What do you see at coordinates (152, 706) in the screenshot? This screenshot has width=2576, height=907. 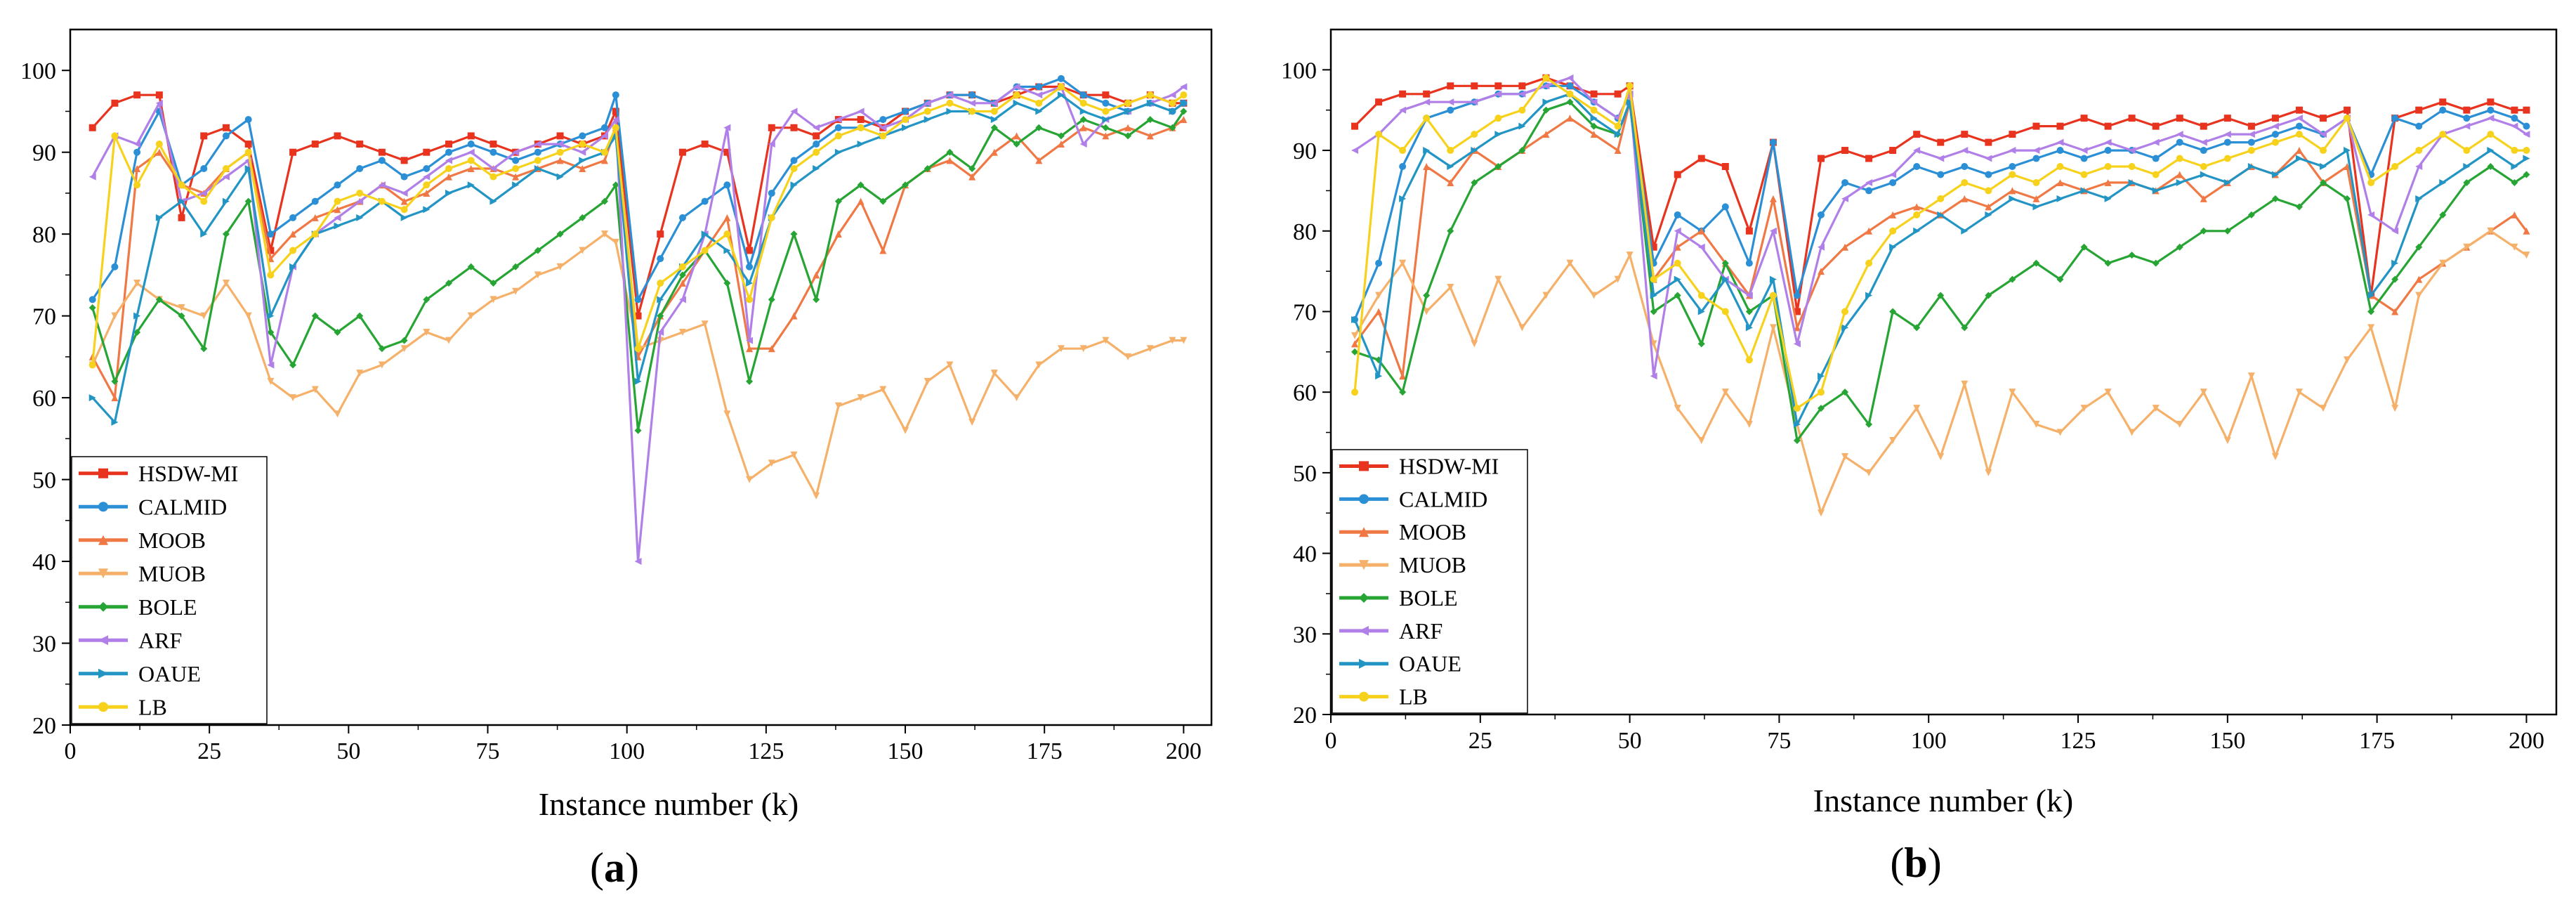 I see `legend-label-lb: LB` at bounding box center [152, 706].